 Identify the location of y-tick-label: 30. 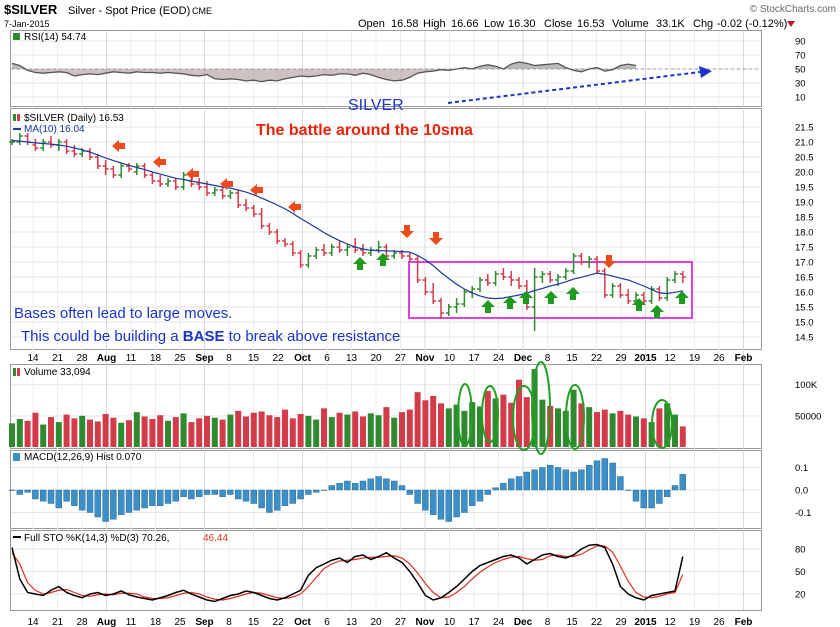
(800, 84).